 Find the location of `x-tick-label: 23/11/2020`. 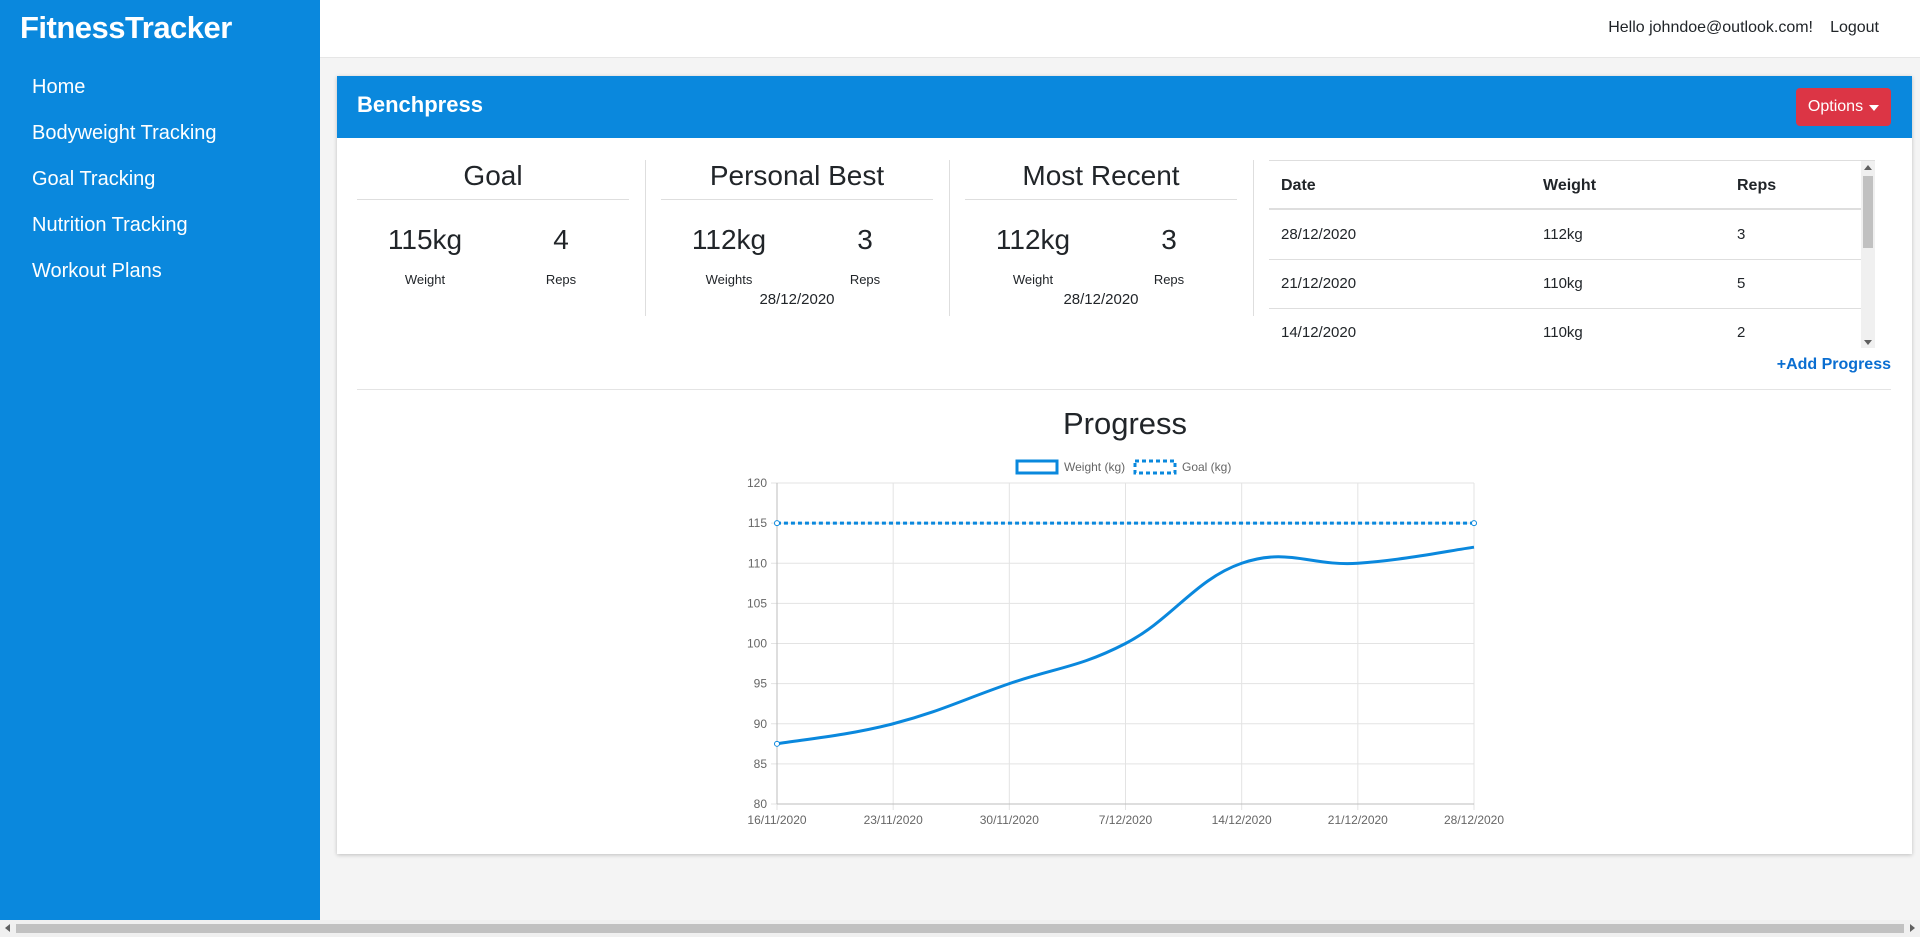

x-tick-label: 23/11/2020 is located at coordinates (893, 820).